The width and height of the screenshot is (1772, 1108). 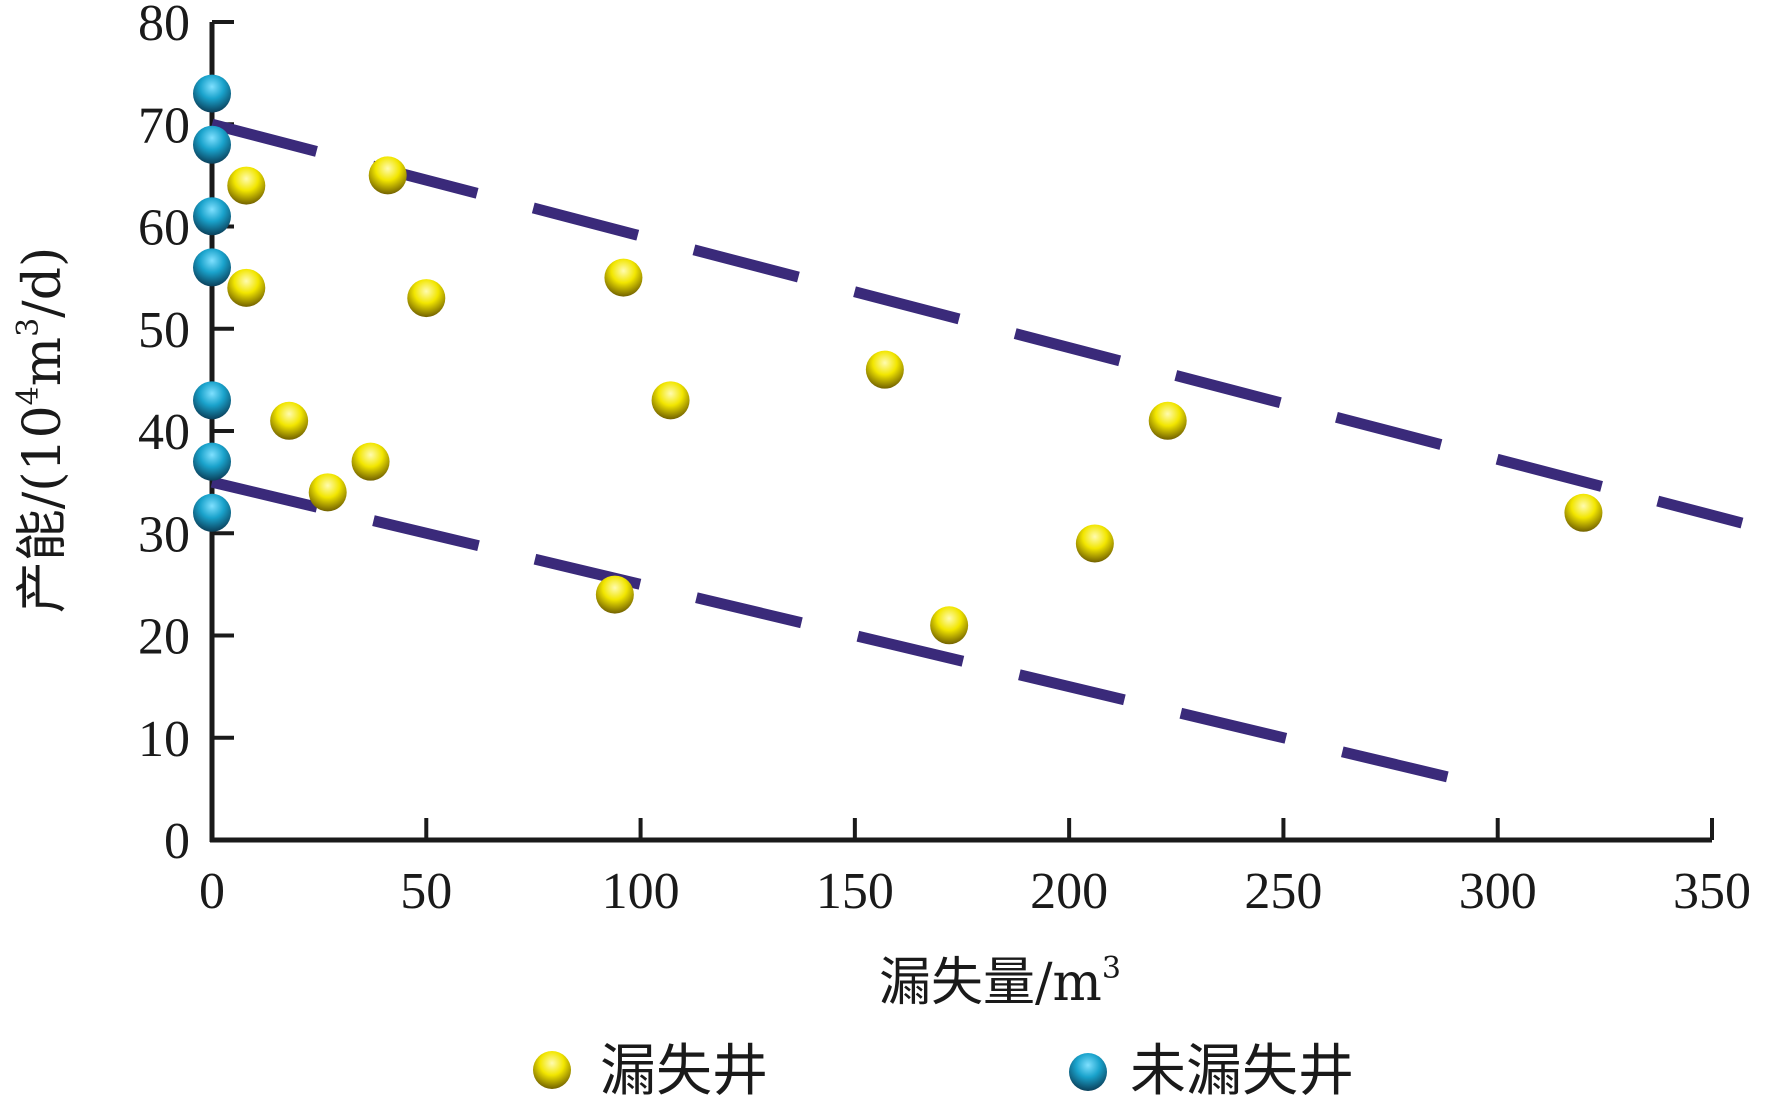 I want to click on legend-marker-non-leak-well, so click(x=1088, y=1072).